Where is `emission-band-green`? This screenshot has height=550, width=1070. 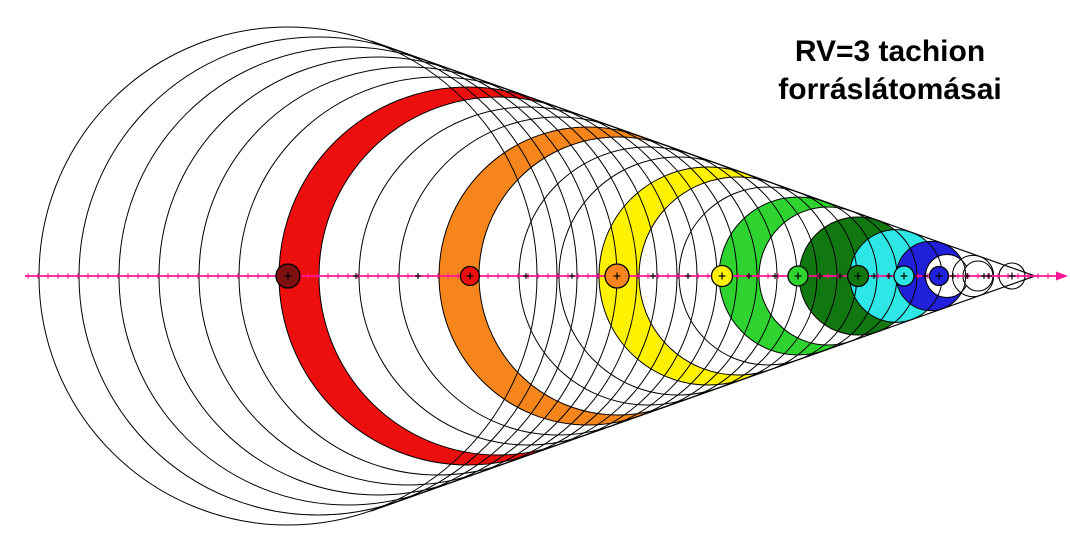
emission-band-green is located at coordinates (778, 276).